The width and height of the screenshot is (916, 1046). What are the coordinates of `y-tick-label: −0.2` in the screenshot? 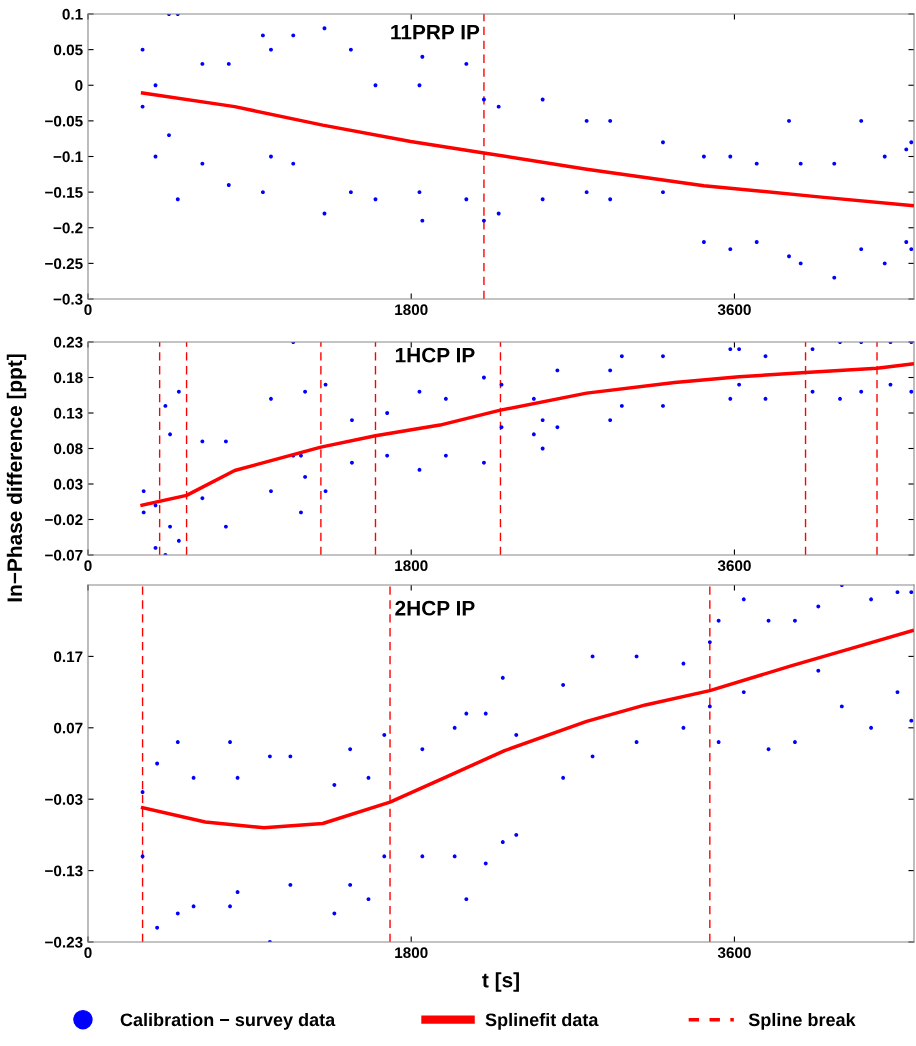 It's located at (68, 228).